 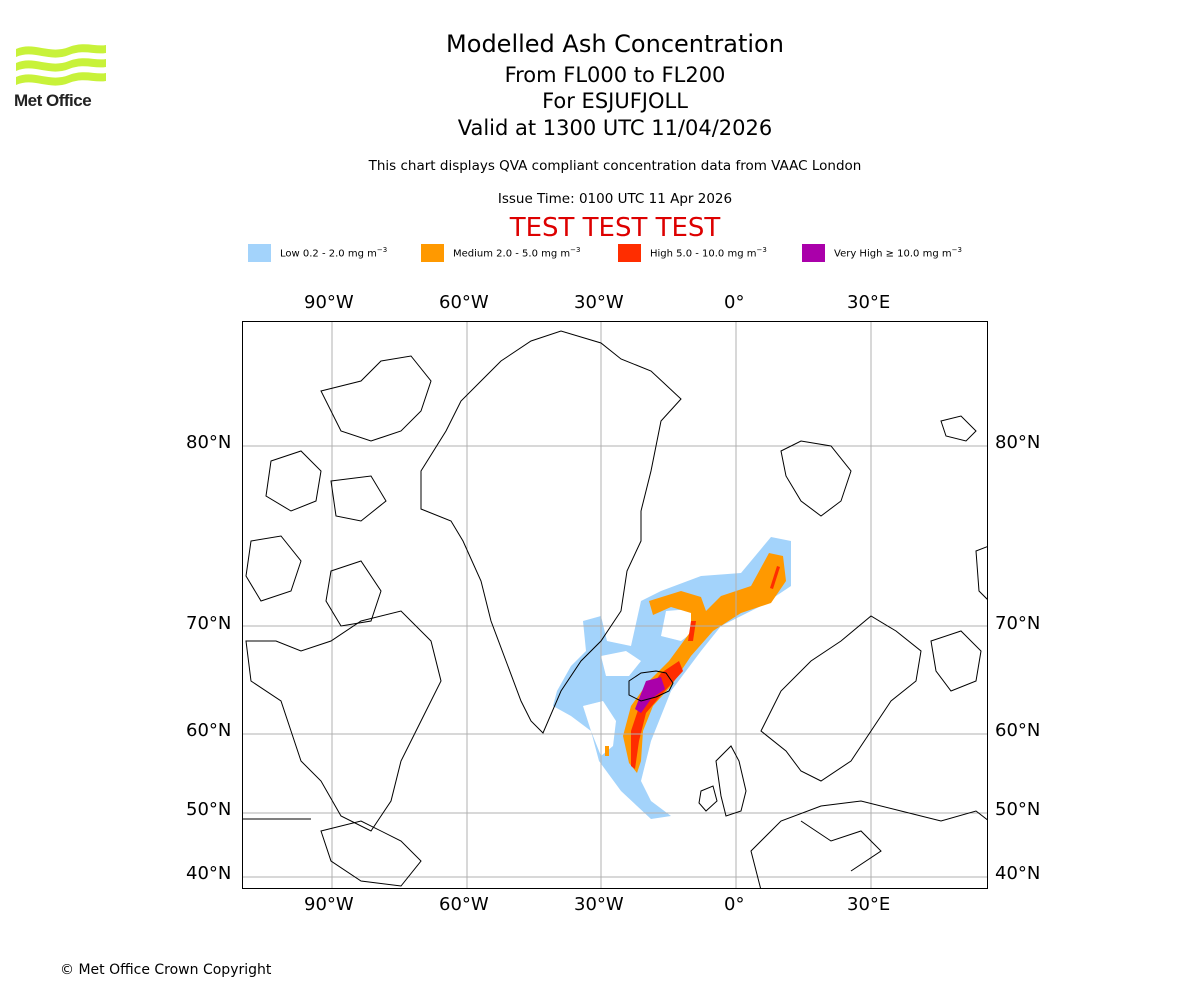 What do you see at coordinates (599, 904) in the screenshot?
I see `lon-label-bottom-30w: 30°W` at bounding box center [599, 904].